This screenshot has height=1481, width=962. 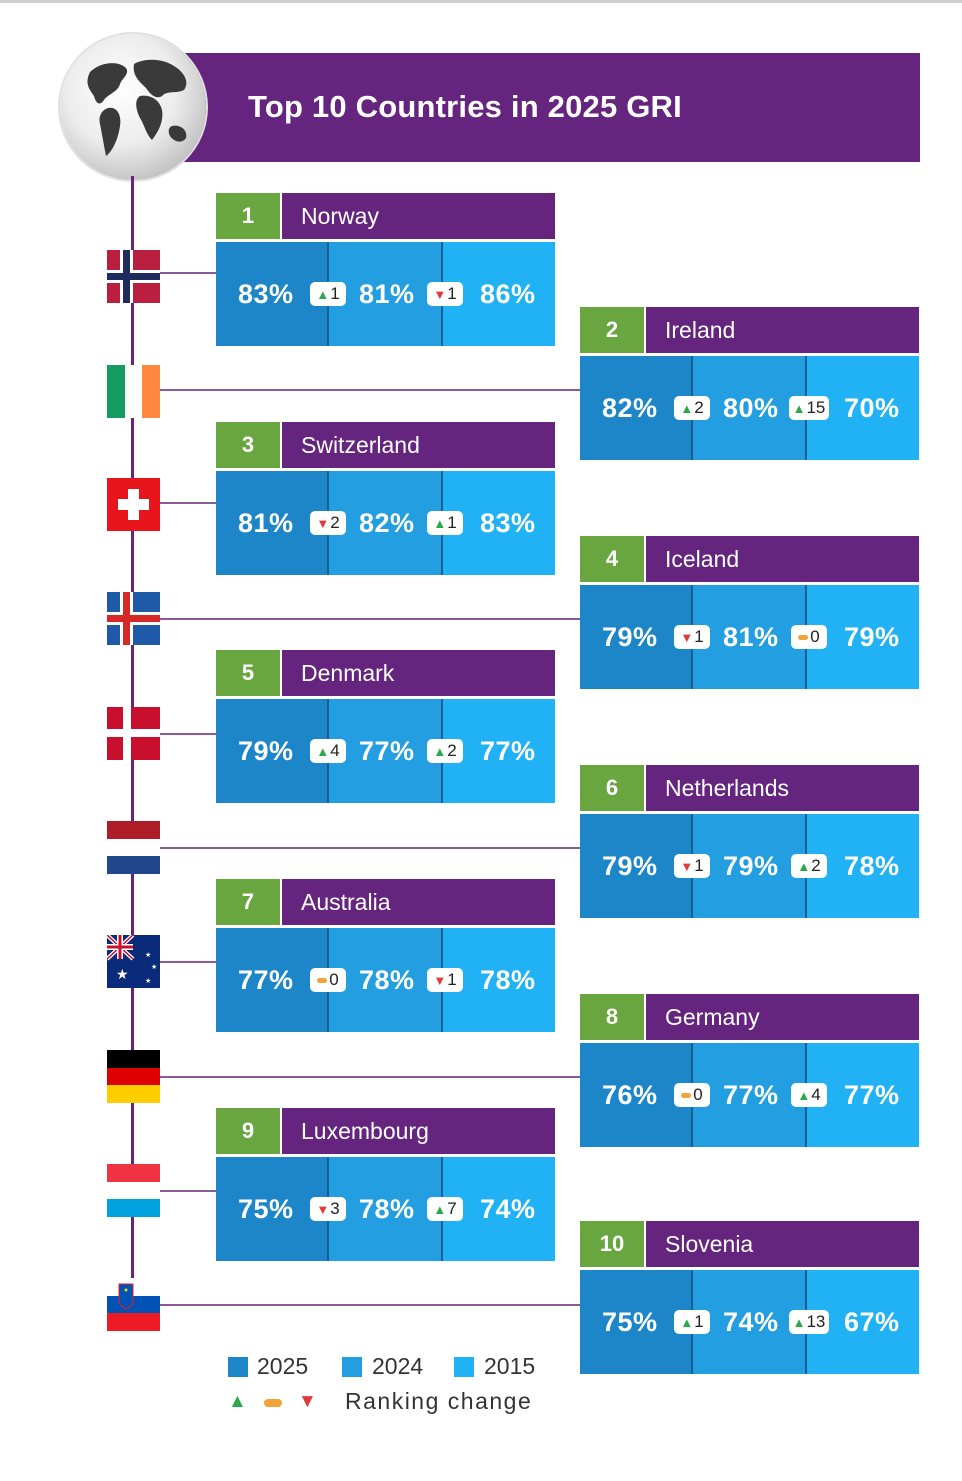 I want to click on value-2024: 74%, so click(x=751, y=1322).